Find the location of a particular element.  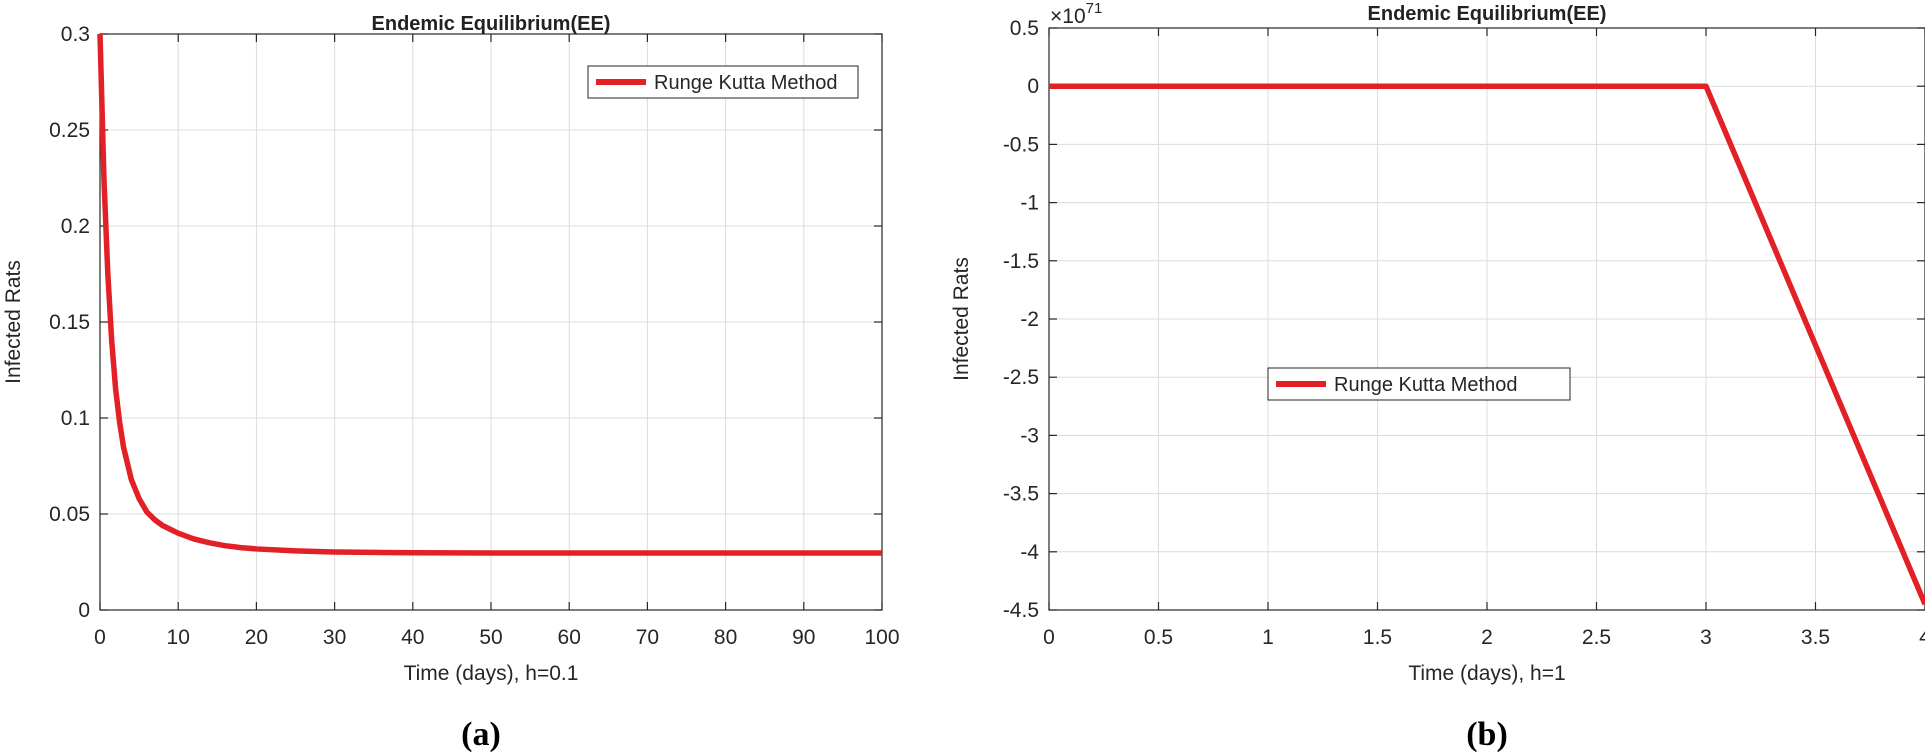

chart-a-y-tick-label: 0.05 is located at coordinates (69, 514).